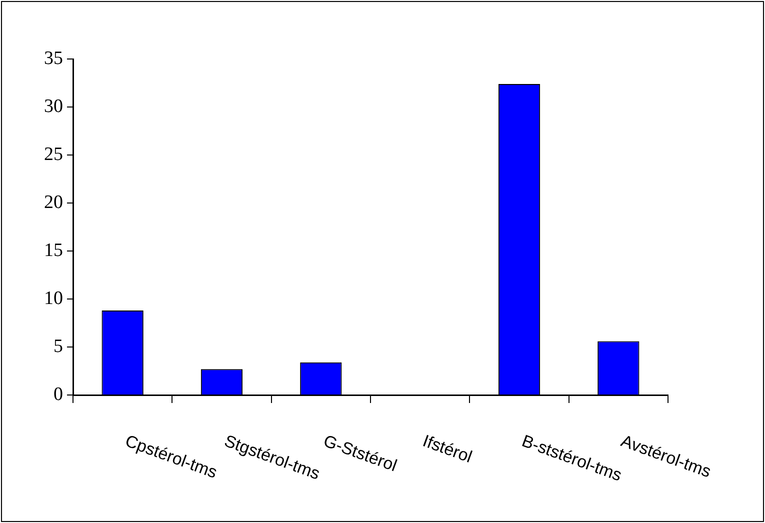 The image size is (765, 523). Describe the element at coordinates (53, 202) in the screenshot. I see `y-tick-label: 20` at that location.